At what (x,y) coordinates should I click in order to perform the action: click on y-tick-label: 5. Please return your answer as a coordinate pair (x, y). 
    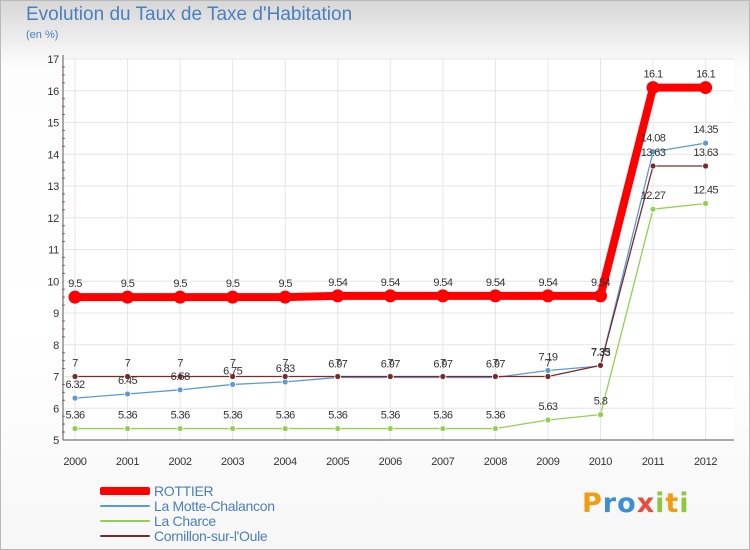
    Looking at the image, I should click on (56, 441).